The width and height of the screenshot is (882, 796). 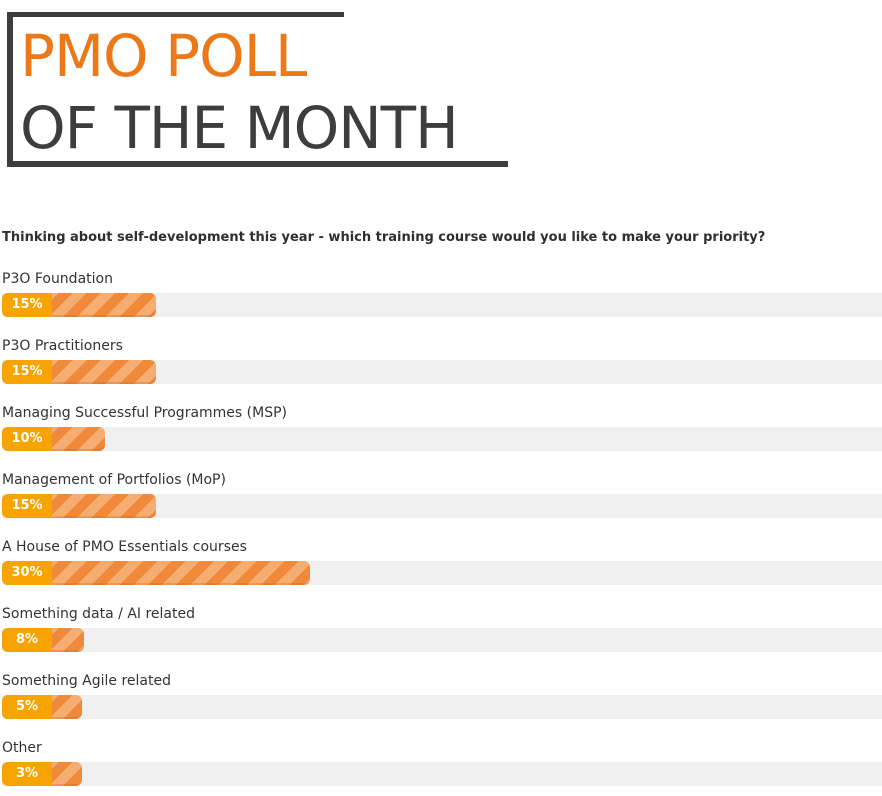 What do you see at coordinates (22, 748) in the screenshot?
I see `option-label: Other` at bounding box center [22, 748].